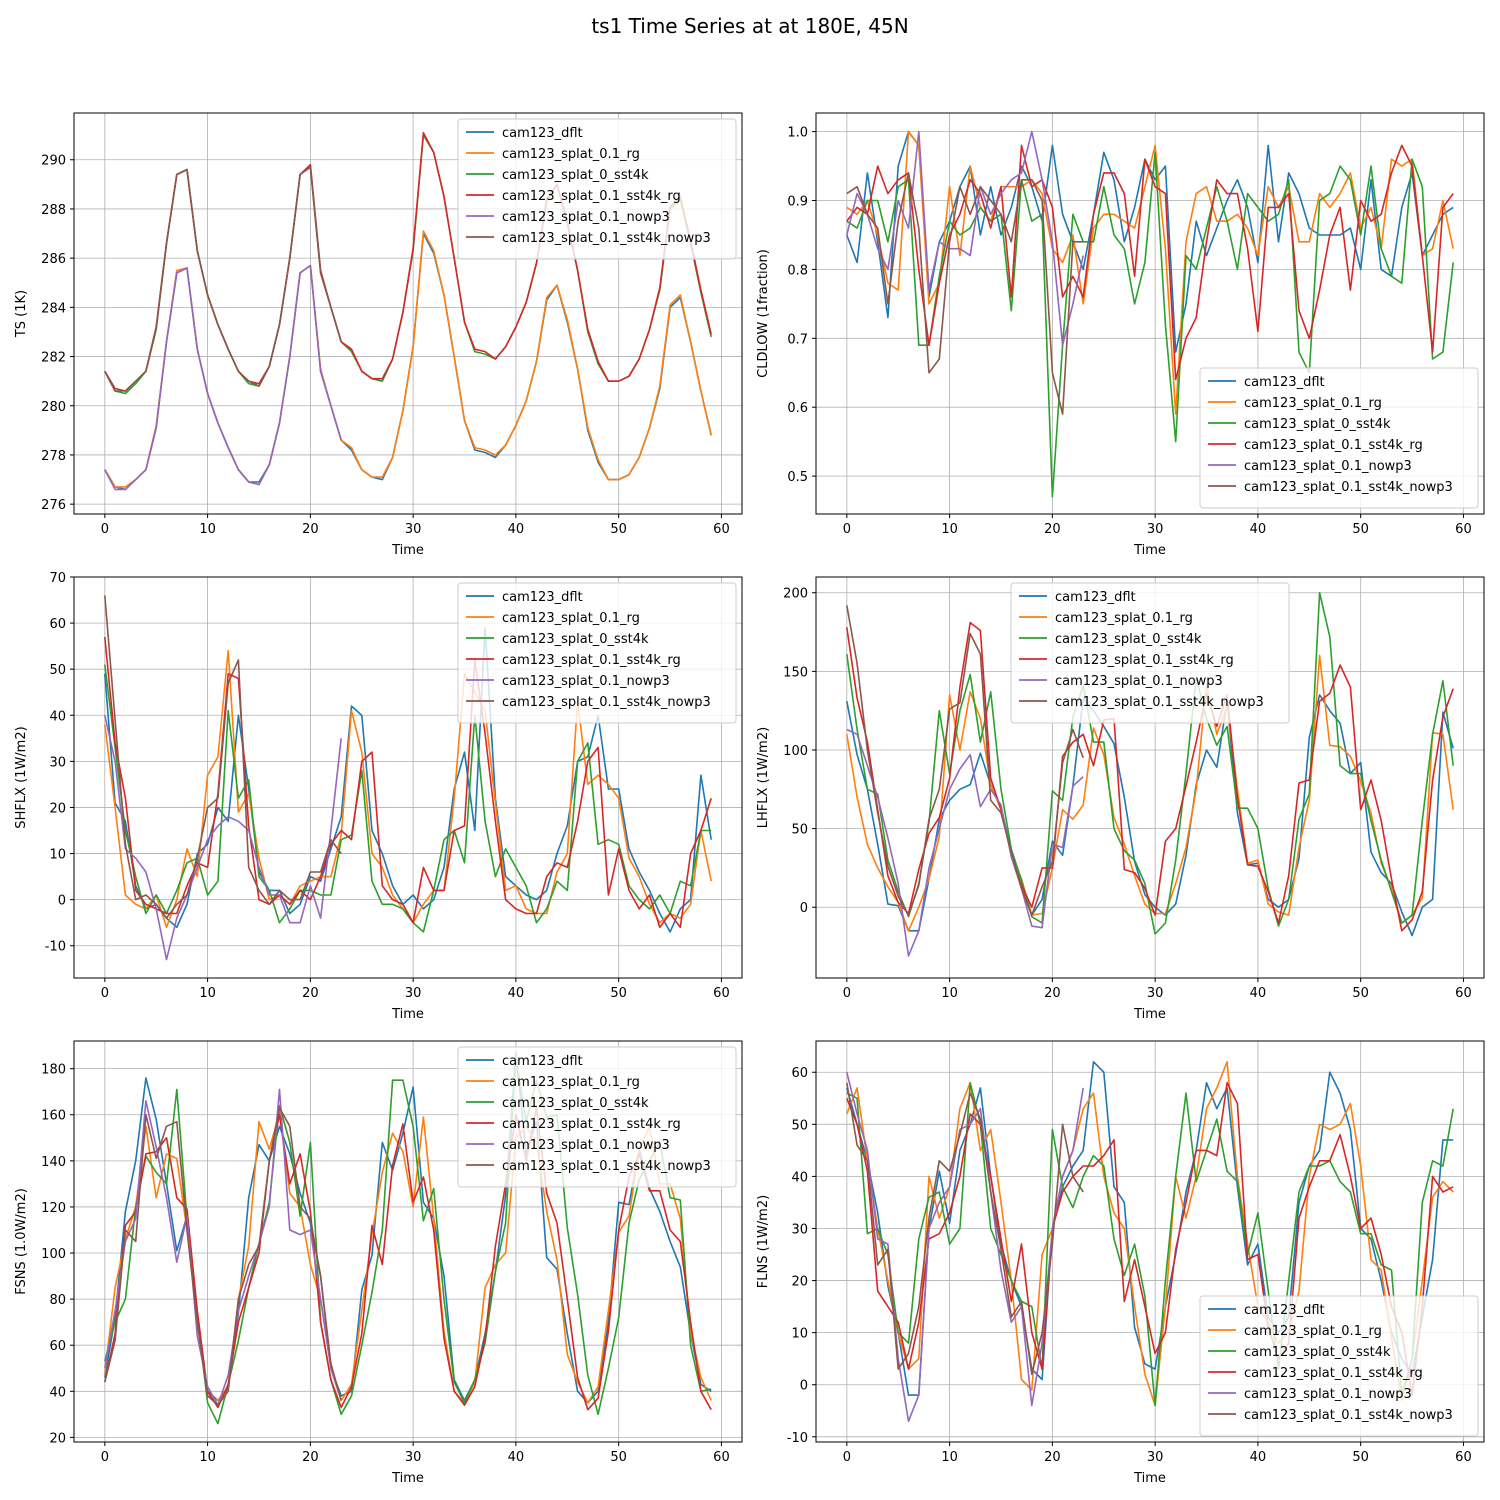 Image resolution: width=1500 pixels, height=1500 pixels. Describe the element at coordinates (53, 1116) in the screenshot. I see `y-tick-label: 160` at that location.